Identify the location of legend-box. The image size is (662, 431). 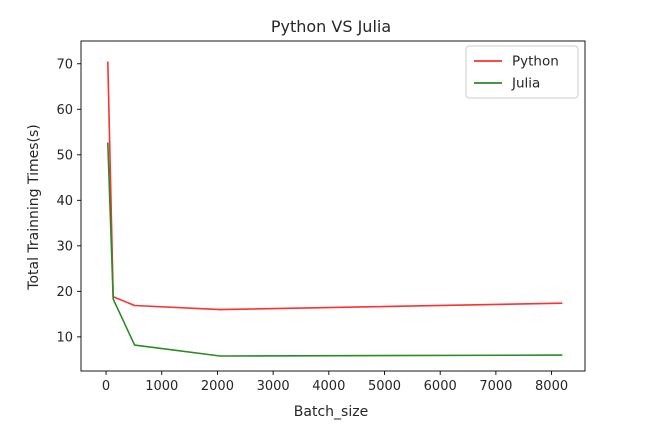
(522, 72).